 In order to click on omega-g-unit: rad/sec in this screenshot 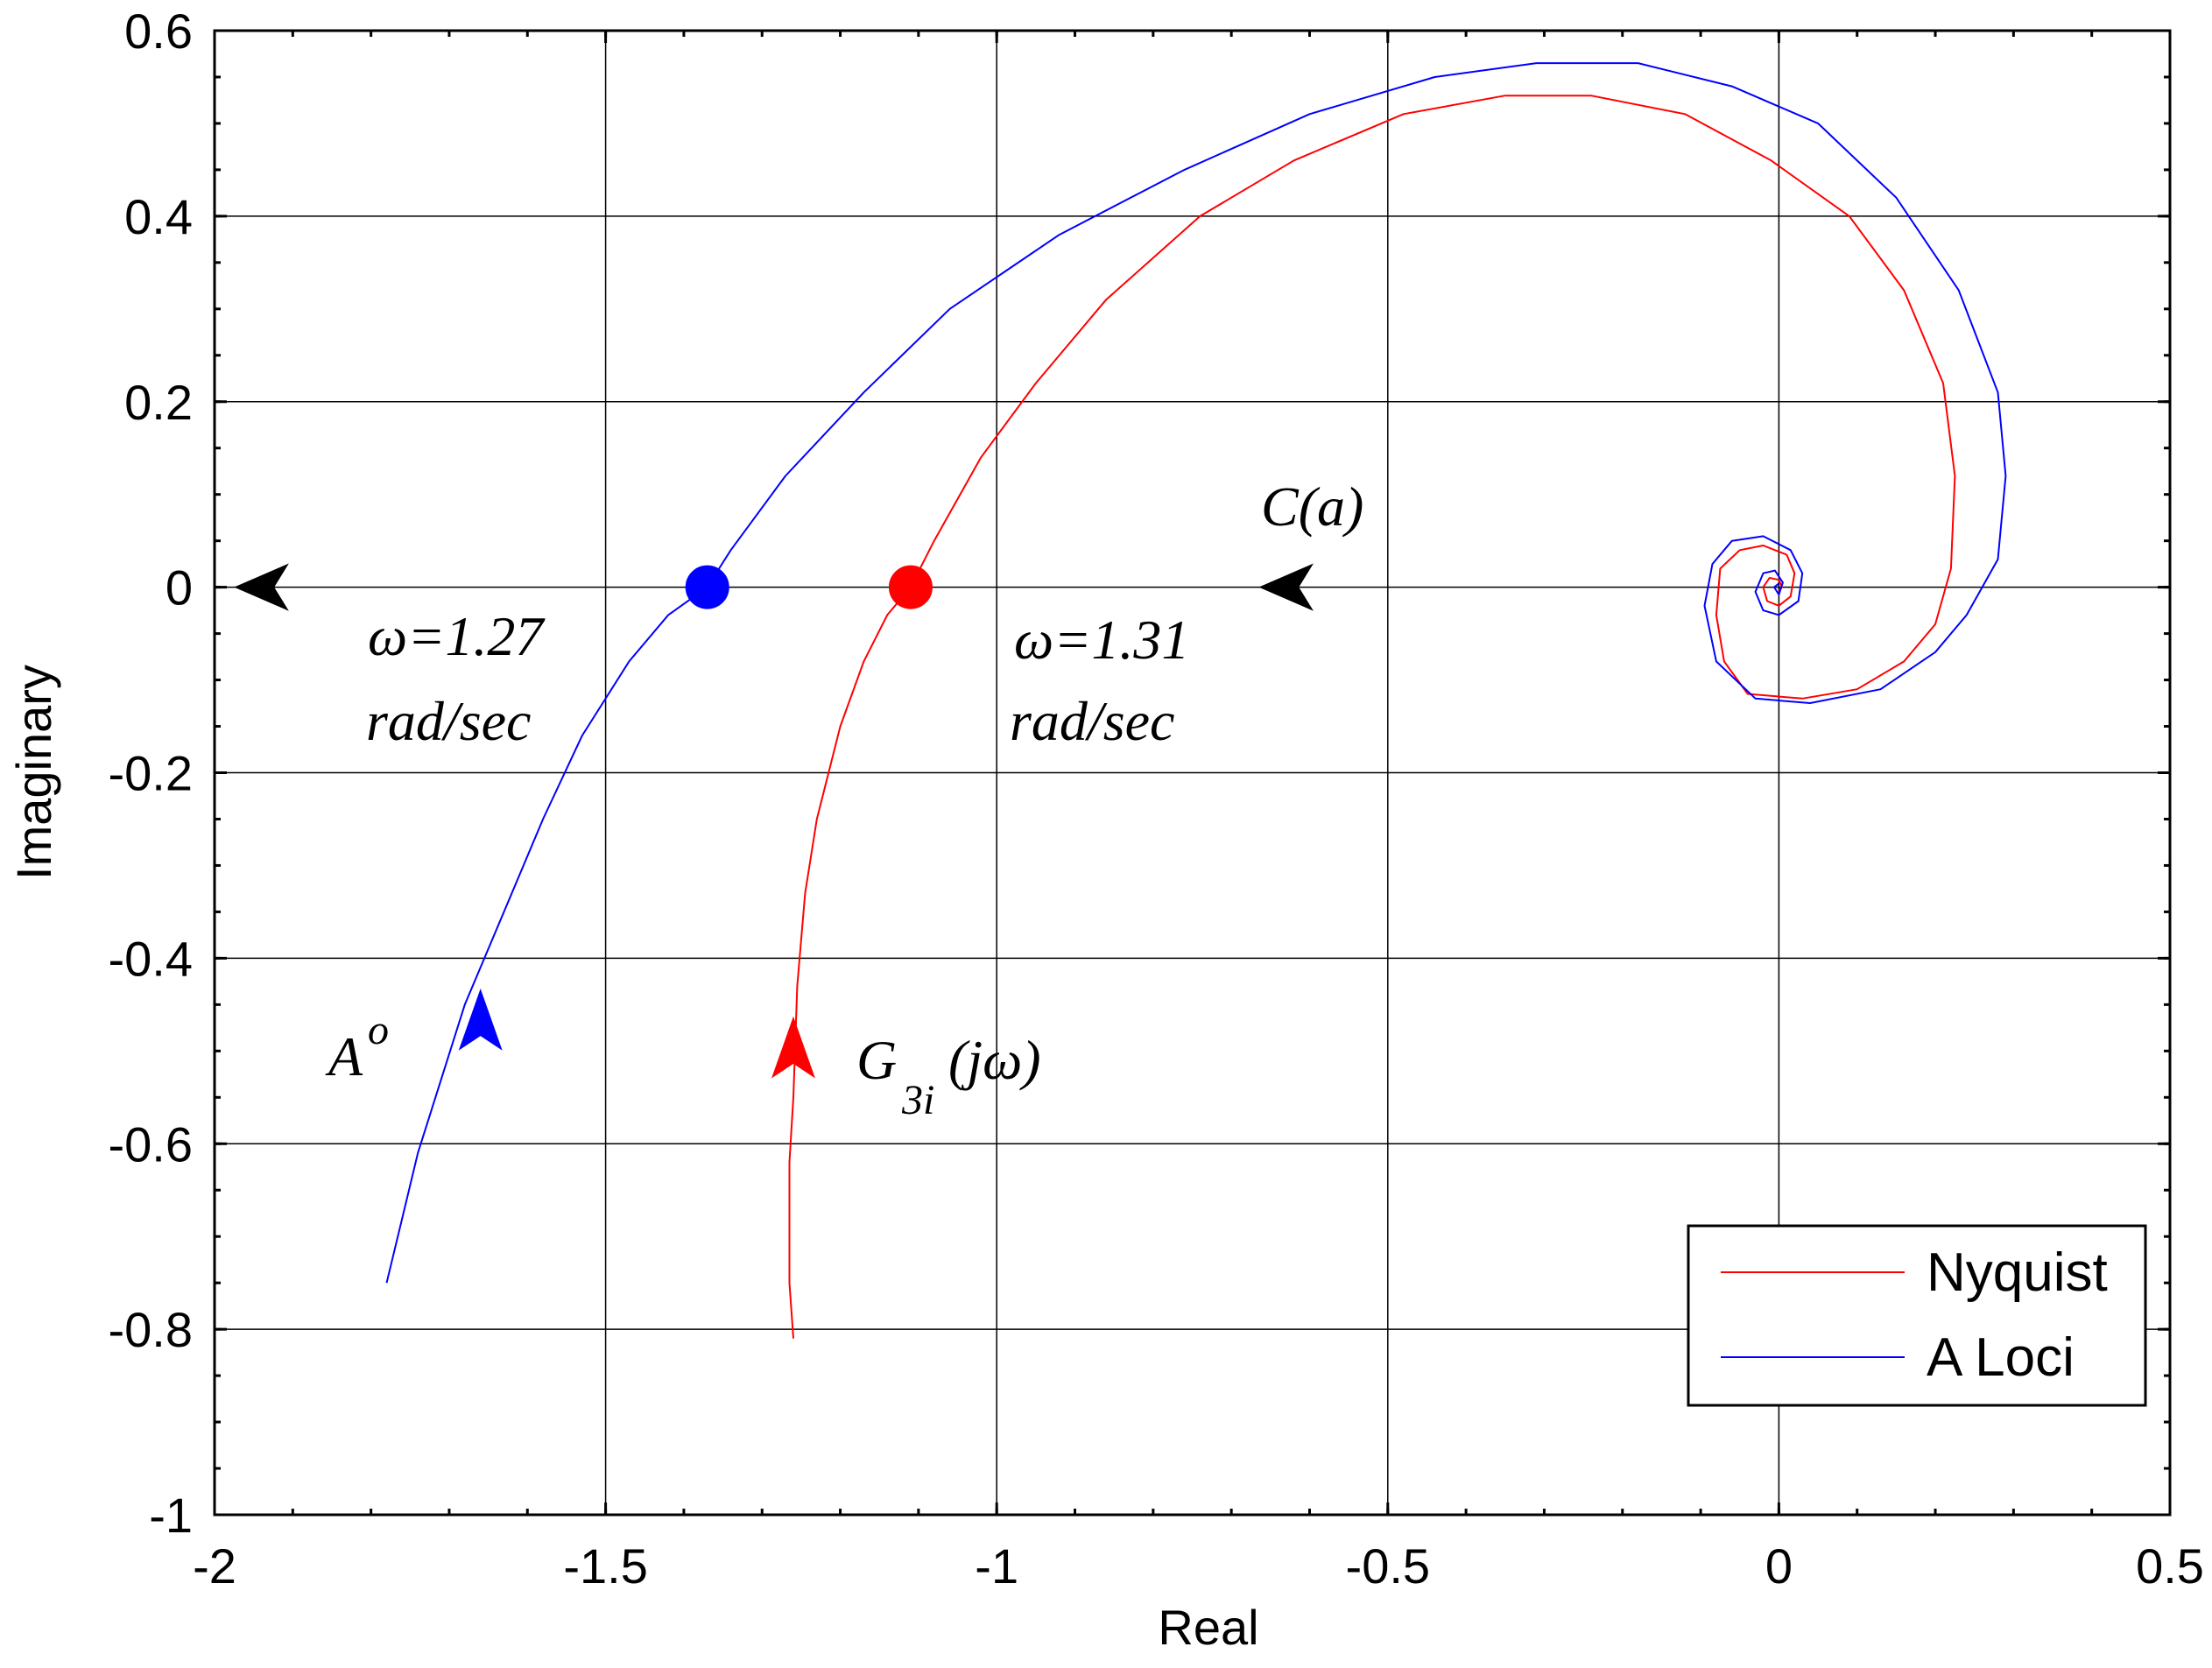, I will do `click(1092, 721)`.